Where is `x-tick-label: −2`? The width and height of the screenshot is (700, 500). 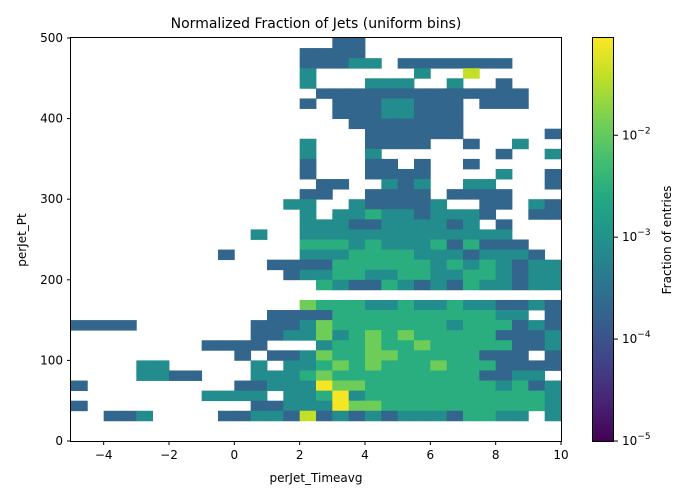
x-tick-label: −2 is located at coordinates (169, 455).